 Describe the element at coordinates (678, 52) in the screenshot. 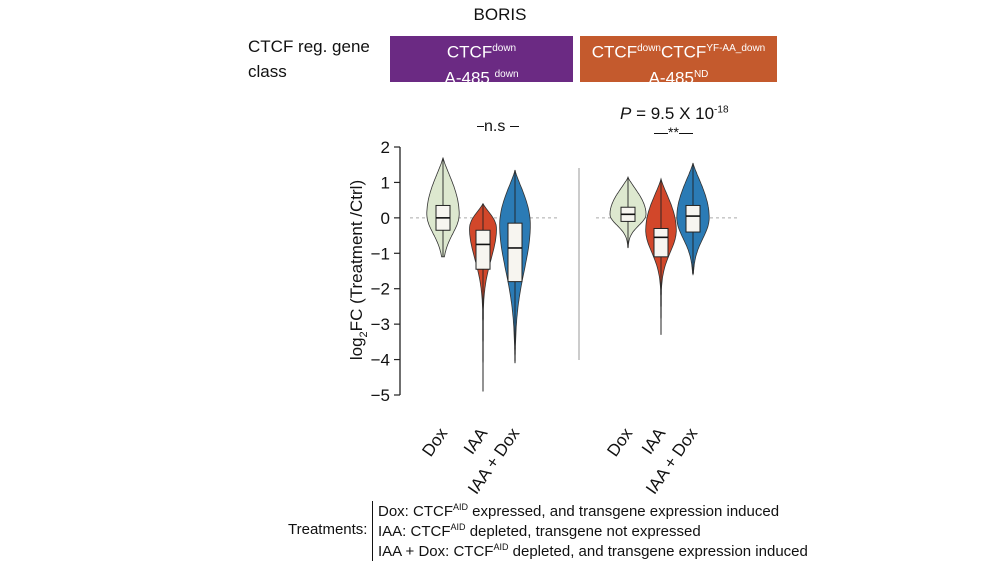

I see `gene-class-box-right-line1: CTCFdownCTCFYF-AA_down` at that location.